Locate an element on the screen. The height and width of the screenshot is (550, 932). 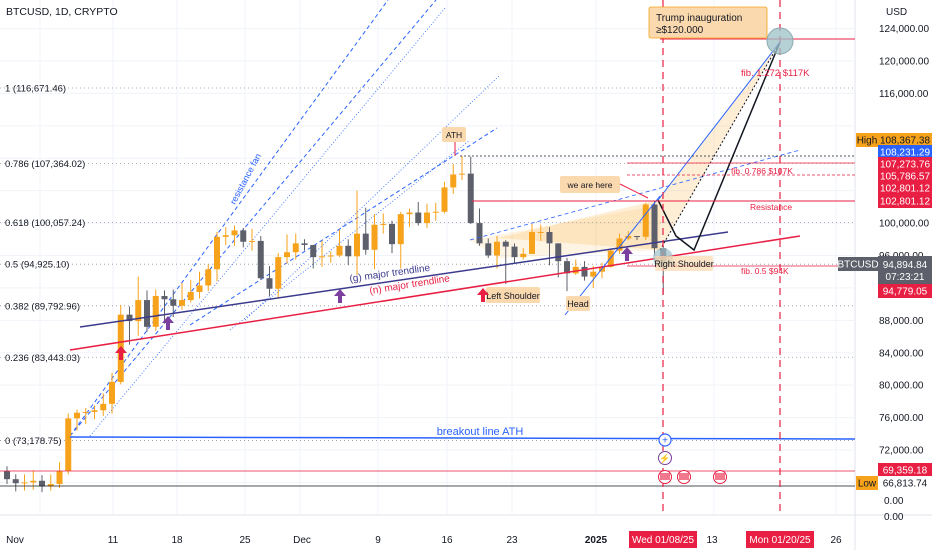
time-highlight-jan20: Mon 01/20/25 is located at coordinates (780, 540).